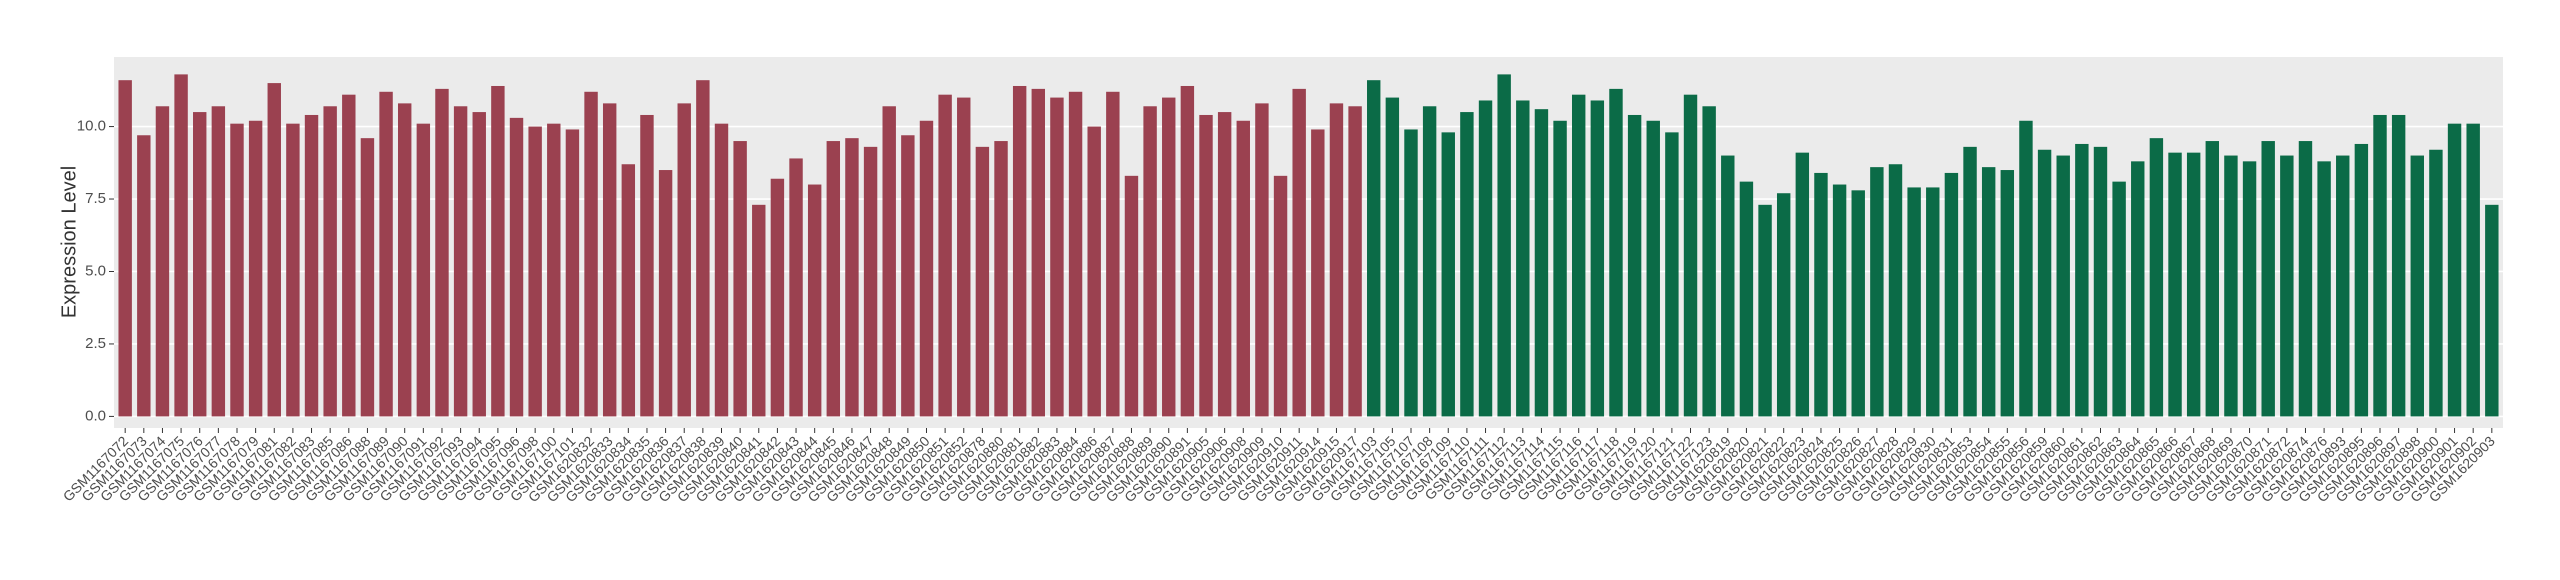 The height and width of the screenshot is (580, 2560). What do you see at coordinates (91, 126) in the screenshot?
I see `y-tick-label: 10.0` at bounding box center [91, 126].